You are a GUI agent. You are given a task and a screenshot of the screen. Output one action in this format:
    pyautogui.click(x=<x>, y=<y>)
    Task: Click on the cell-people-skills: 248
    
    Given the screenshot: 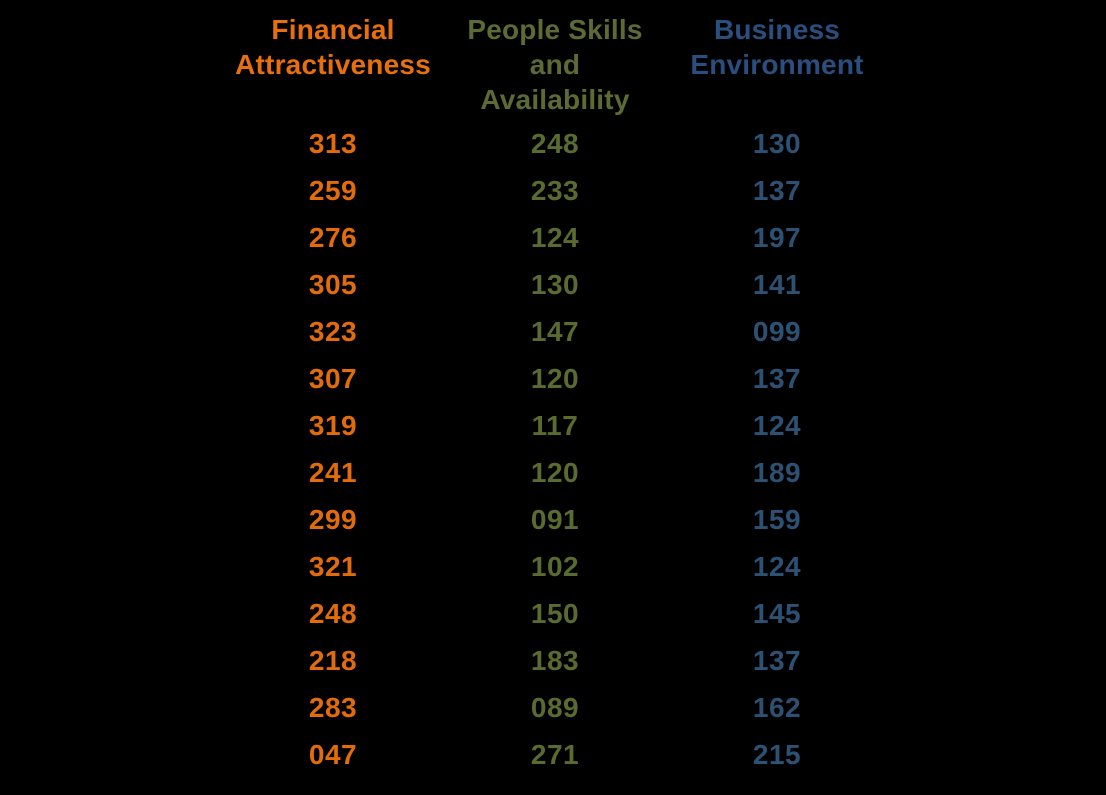 What is the action you would take?
    pyautogui.click(x=555, y=143)
    